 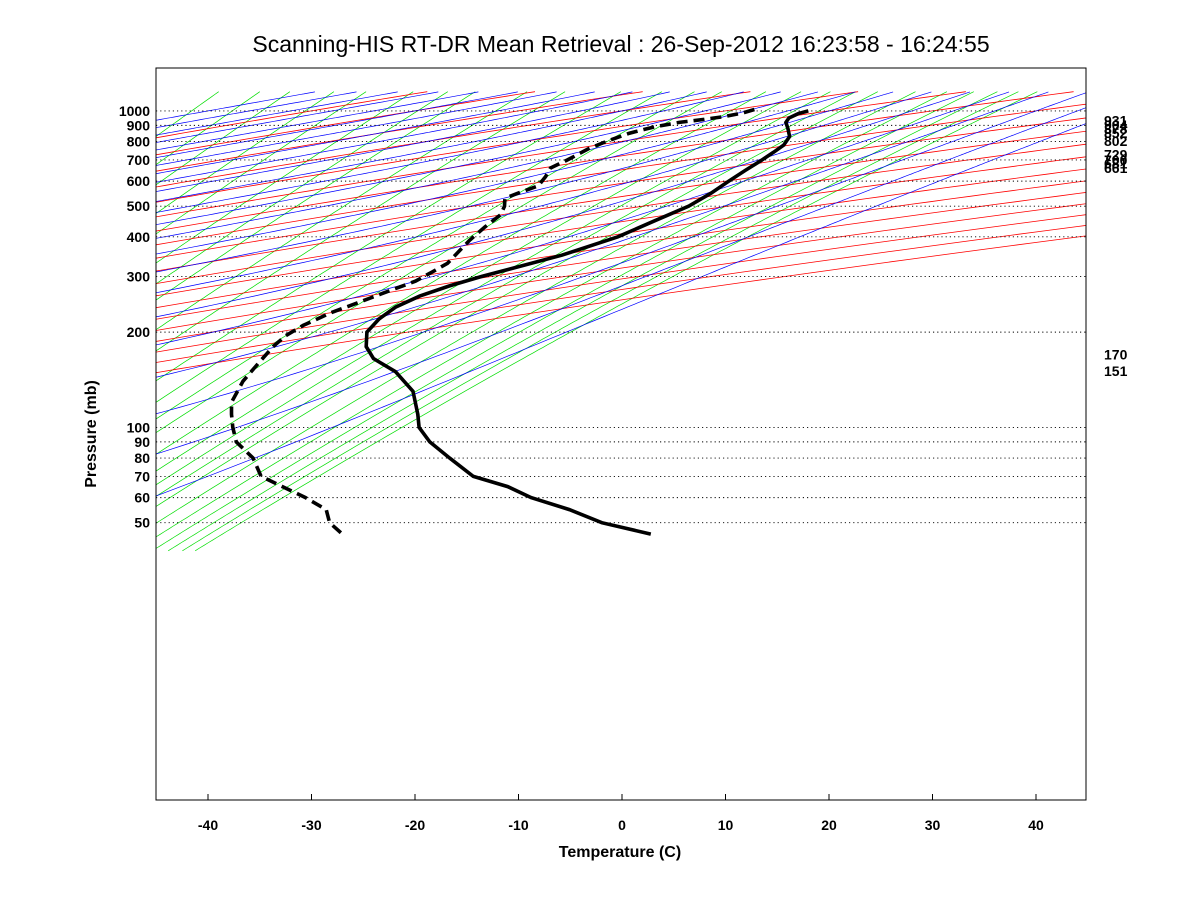 I want to click on x-axis-label: Temperature (C), so click(x=620, y=852).